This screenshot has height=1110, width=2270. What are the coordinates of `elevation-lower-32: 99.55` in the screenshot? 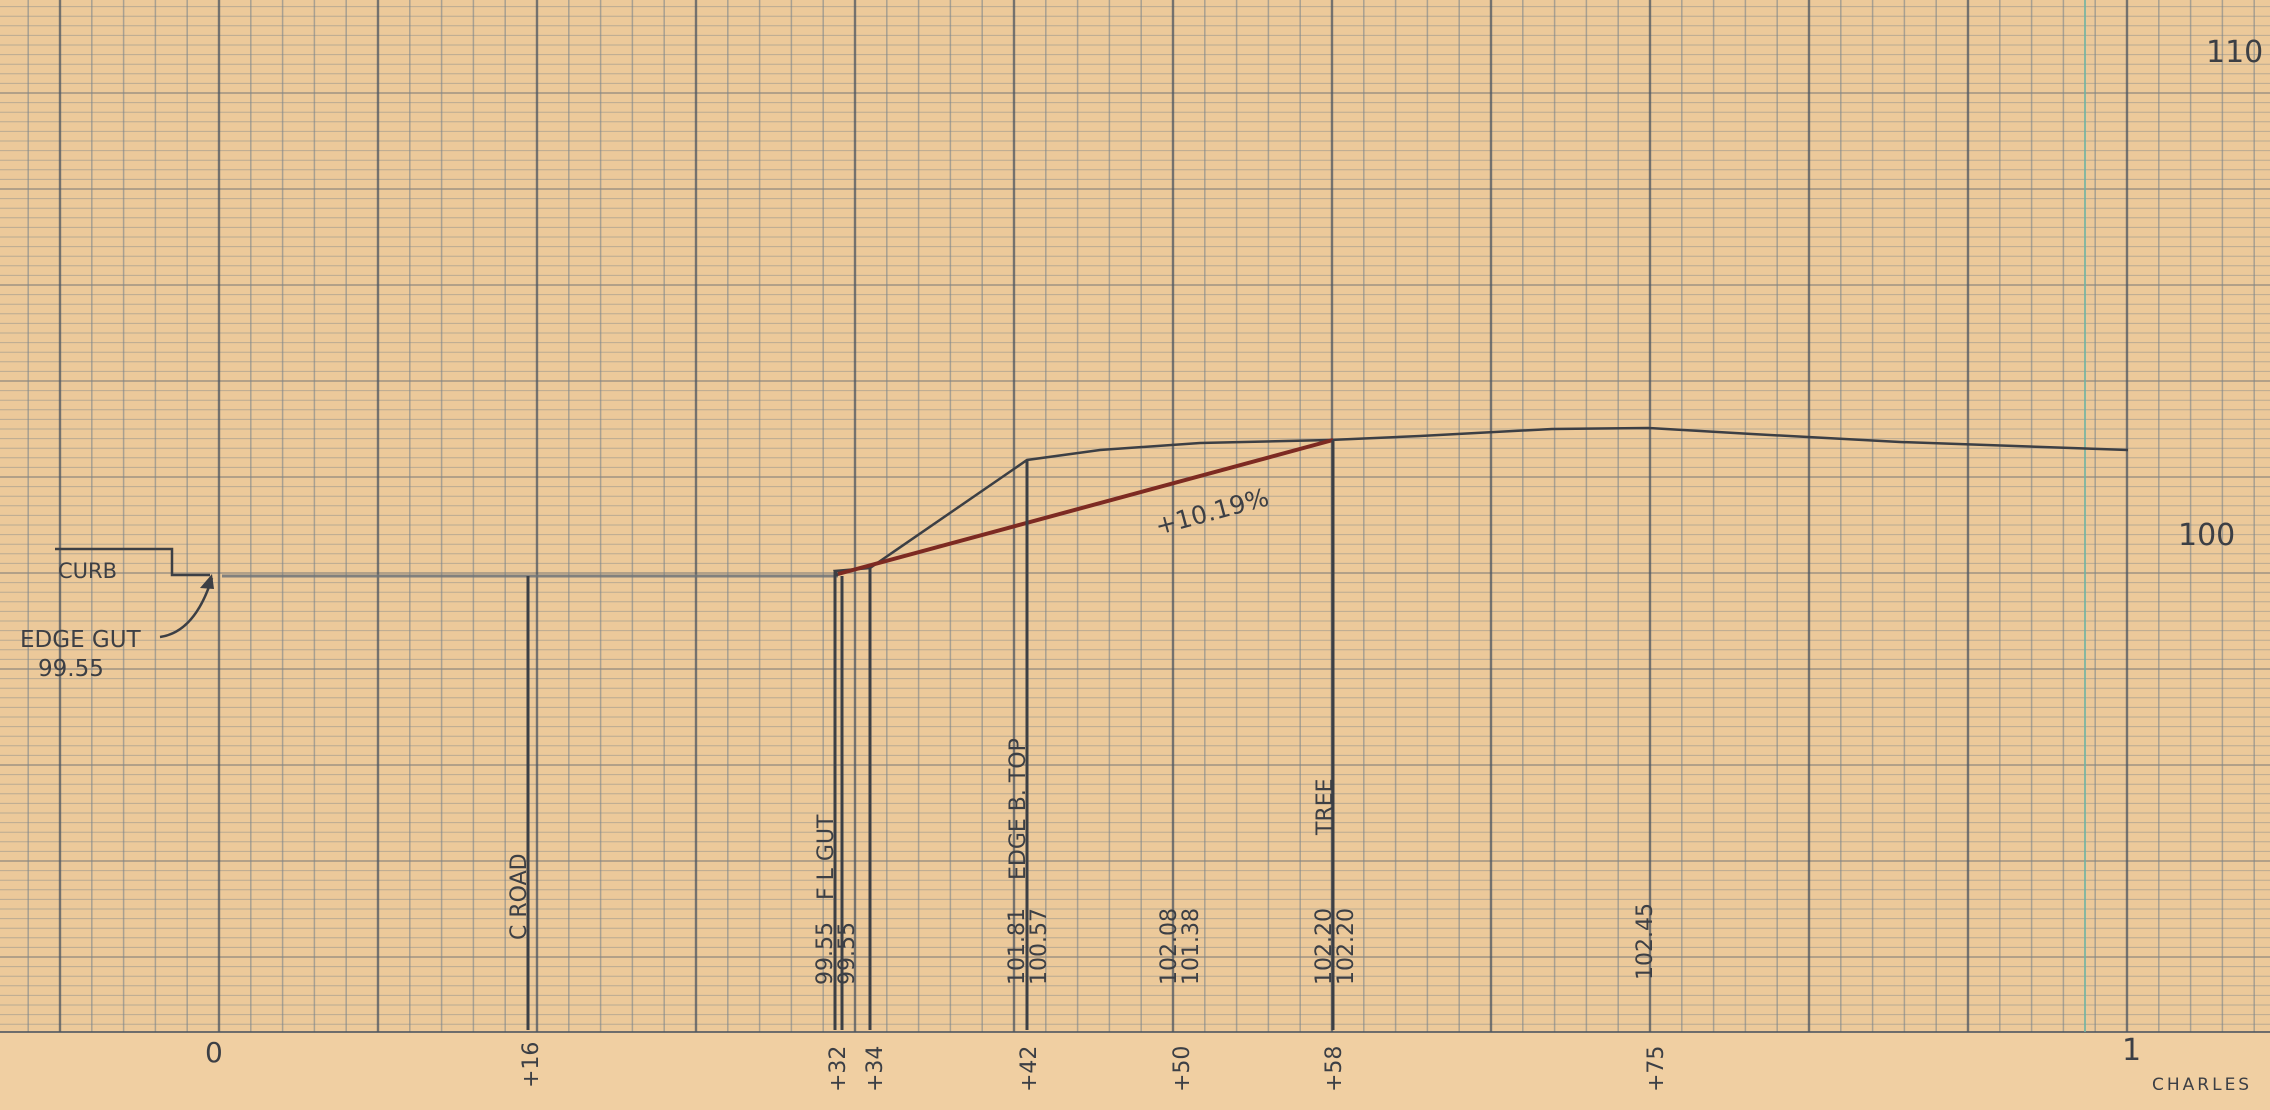 It's located at (847, 953).